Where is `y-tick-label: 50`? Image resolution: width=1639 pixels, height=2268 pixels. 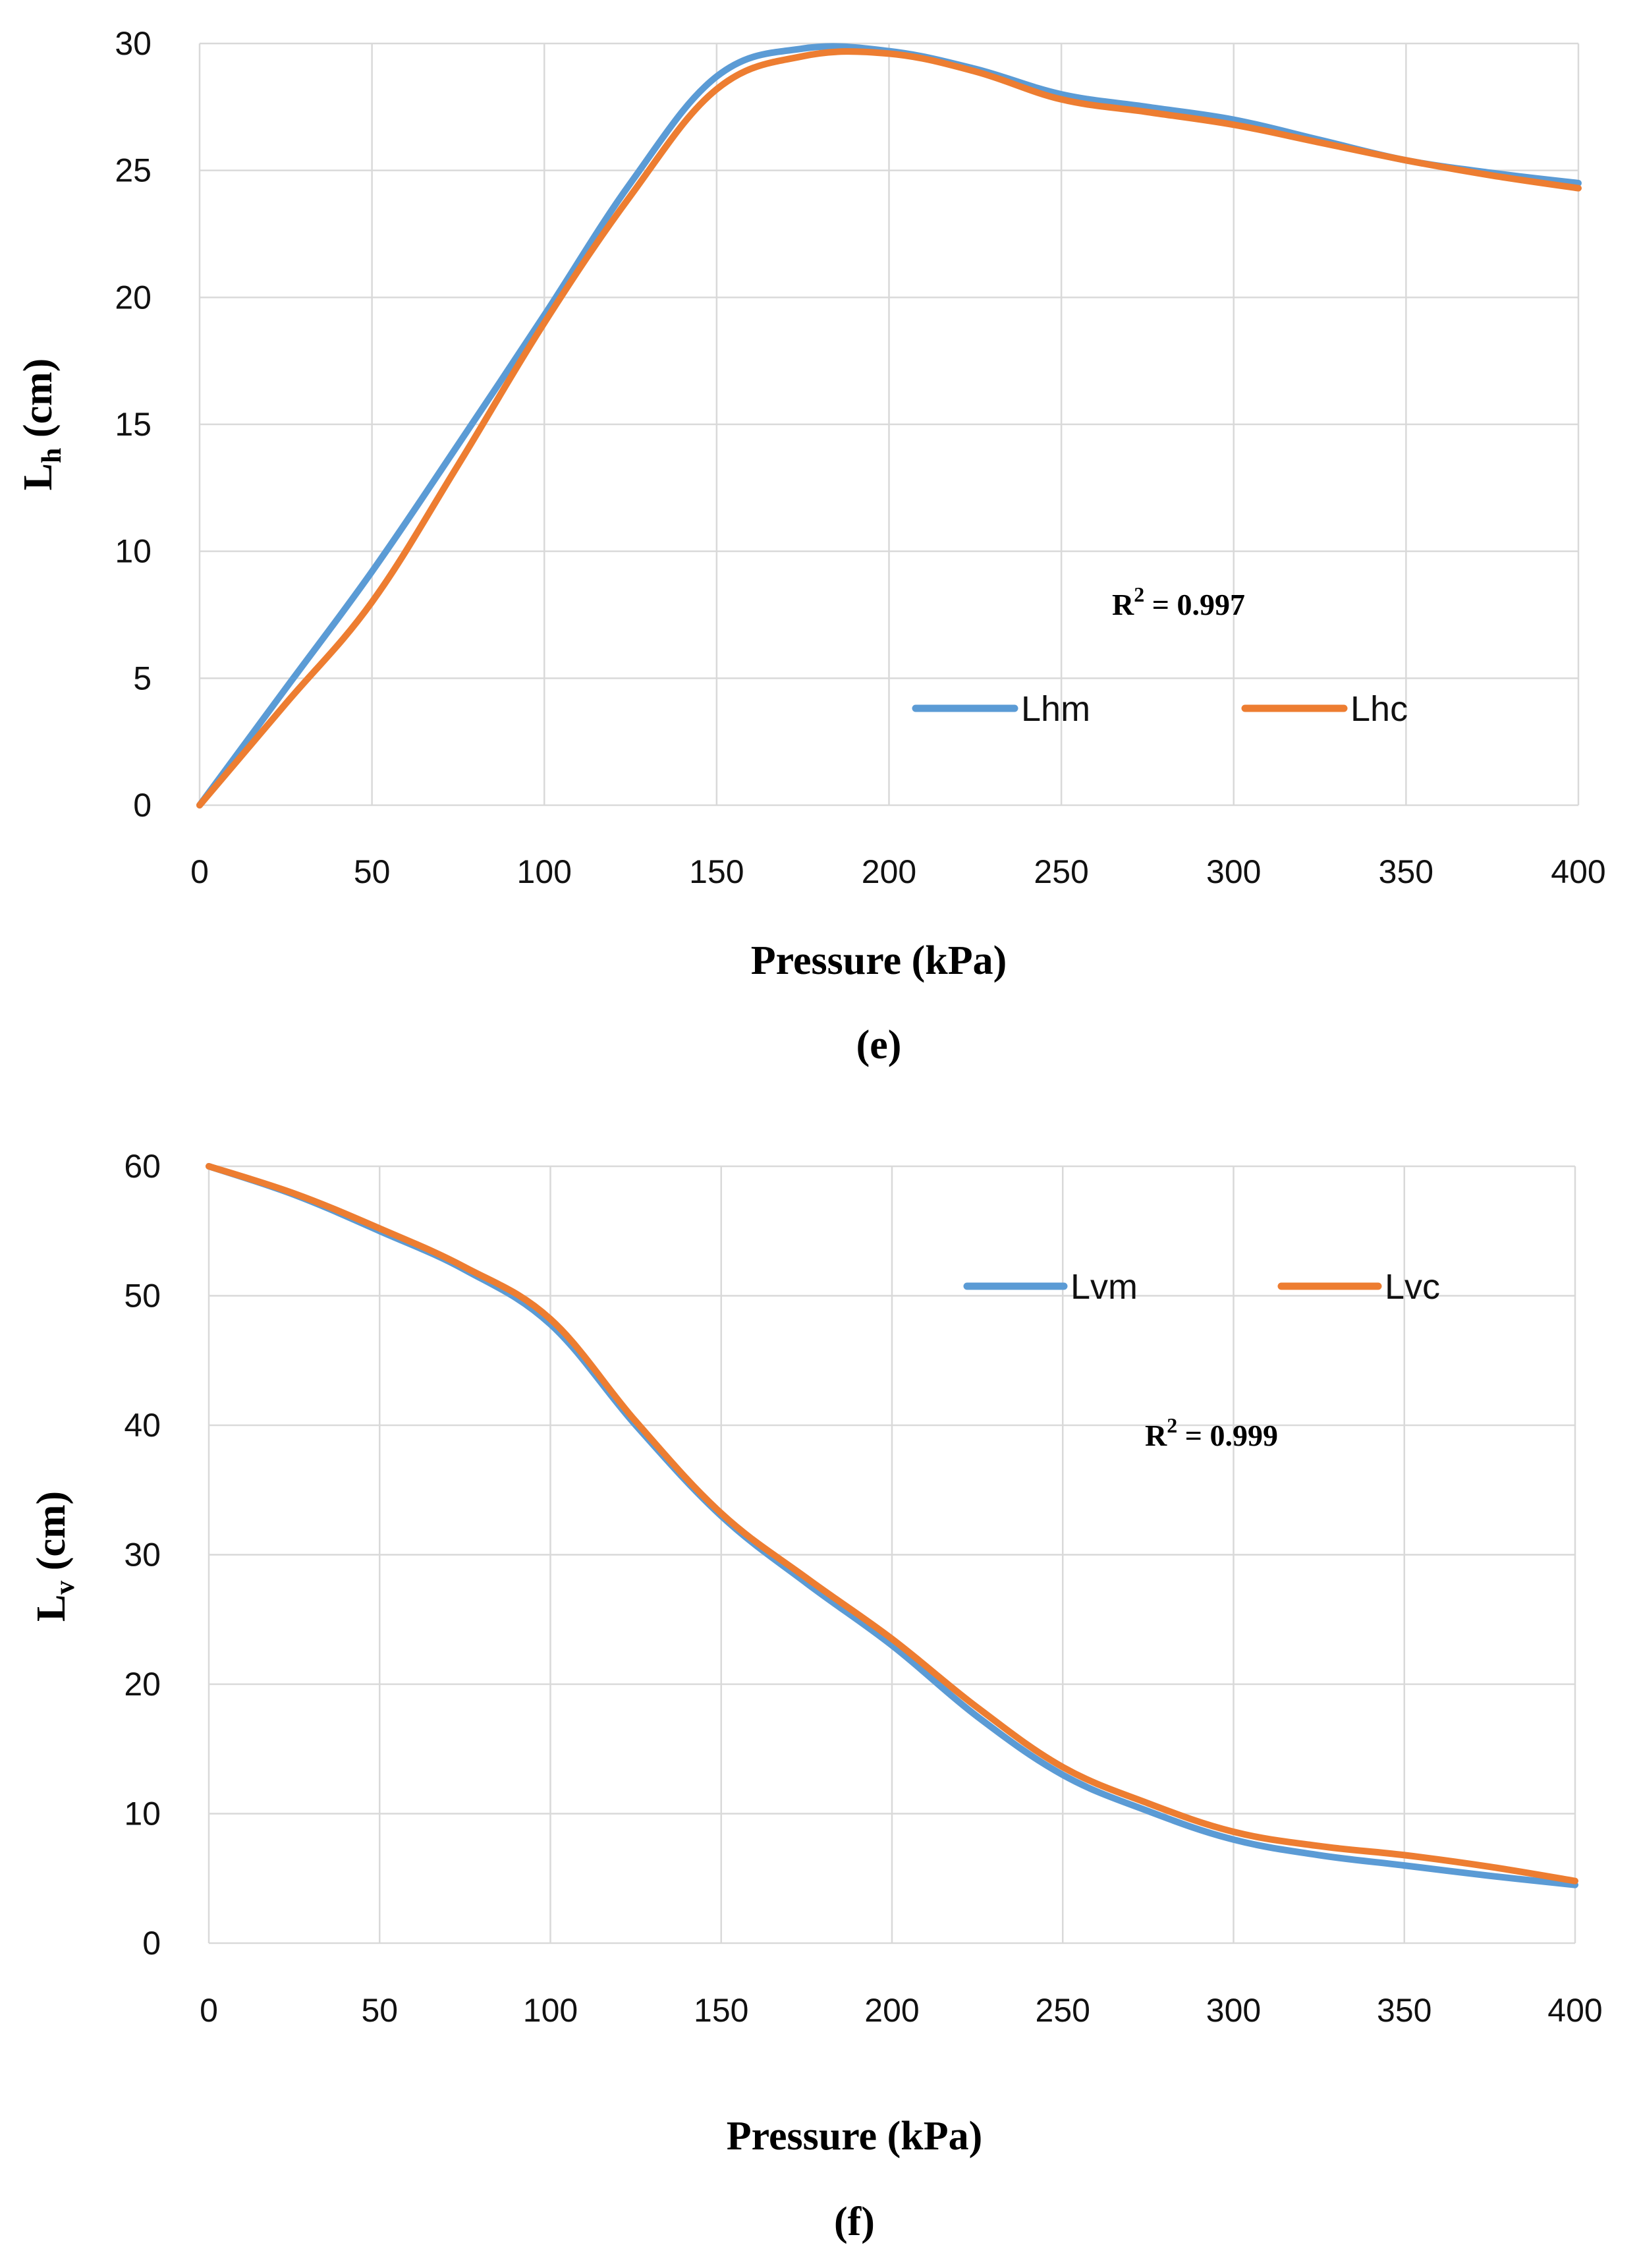
y-tick-label: 50 is located at coordinates (142, 1296).